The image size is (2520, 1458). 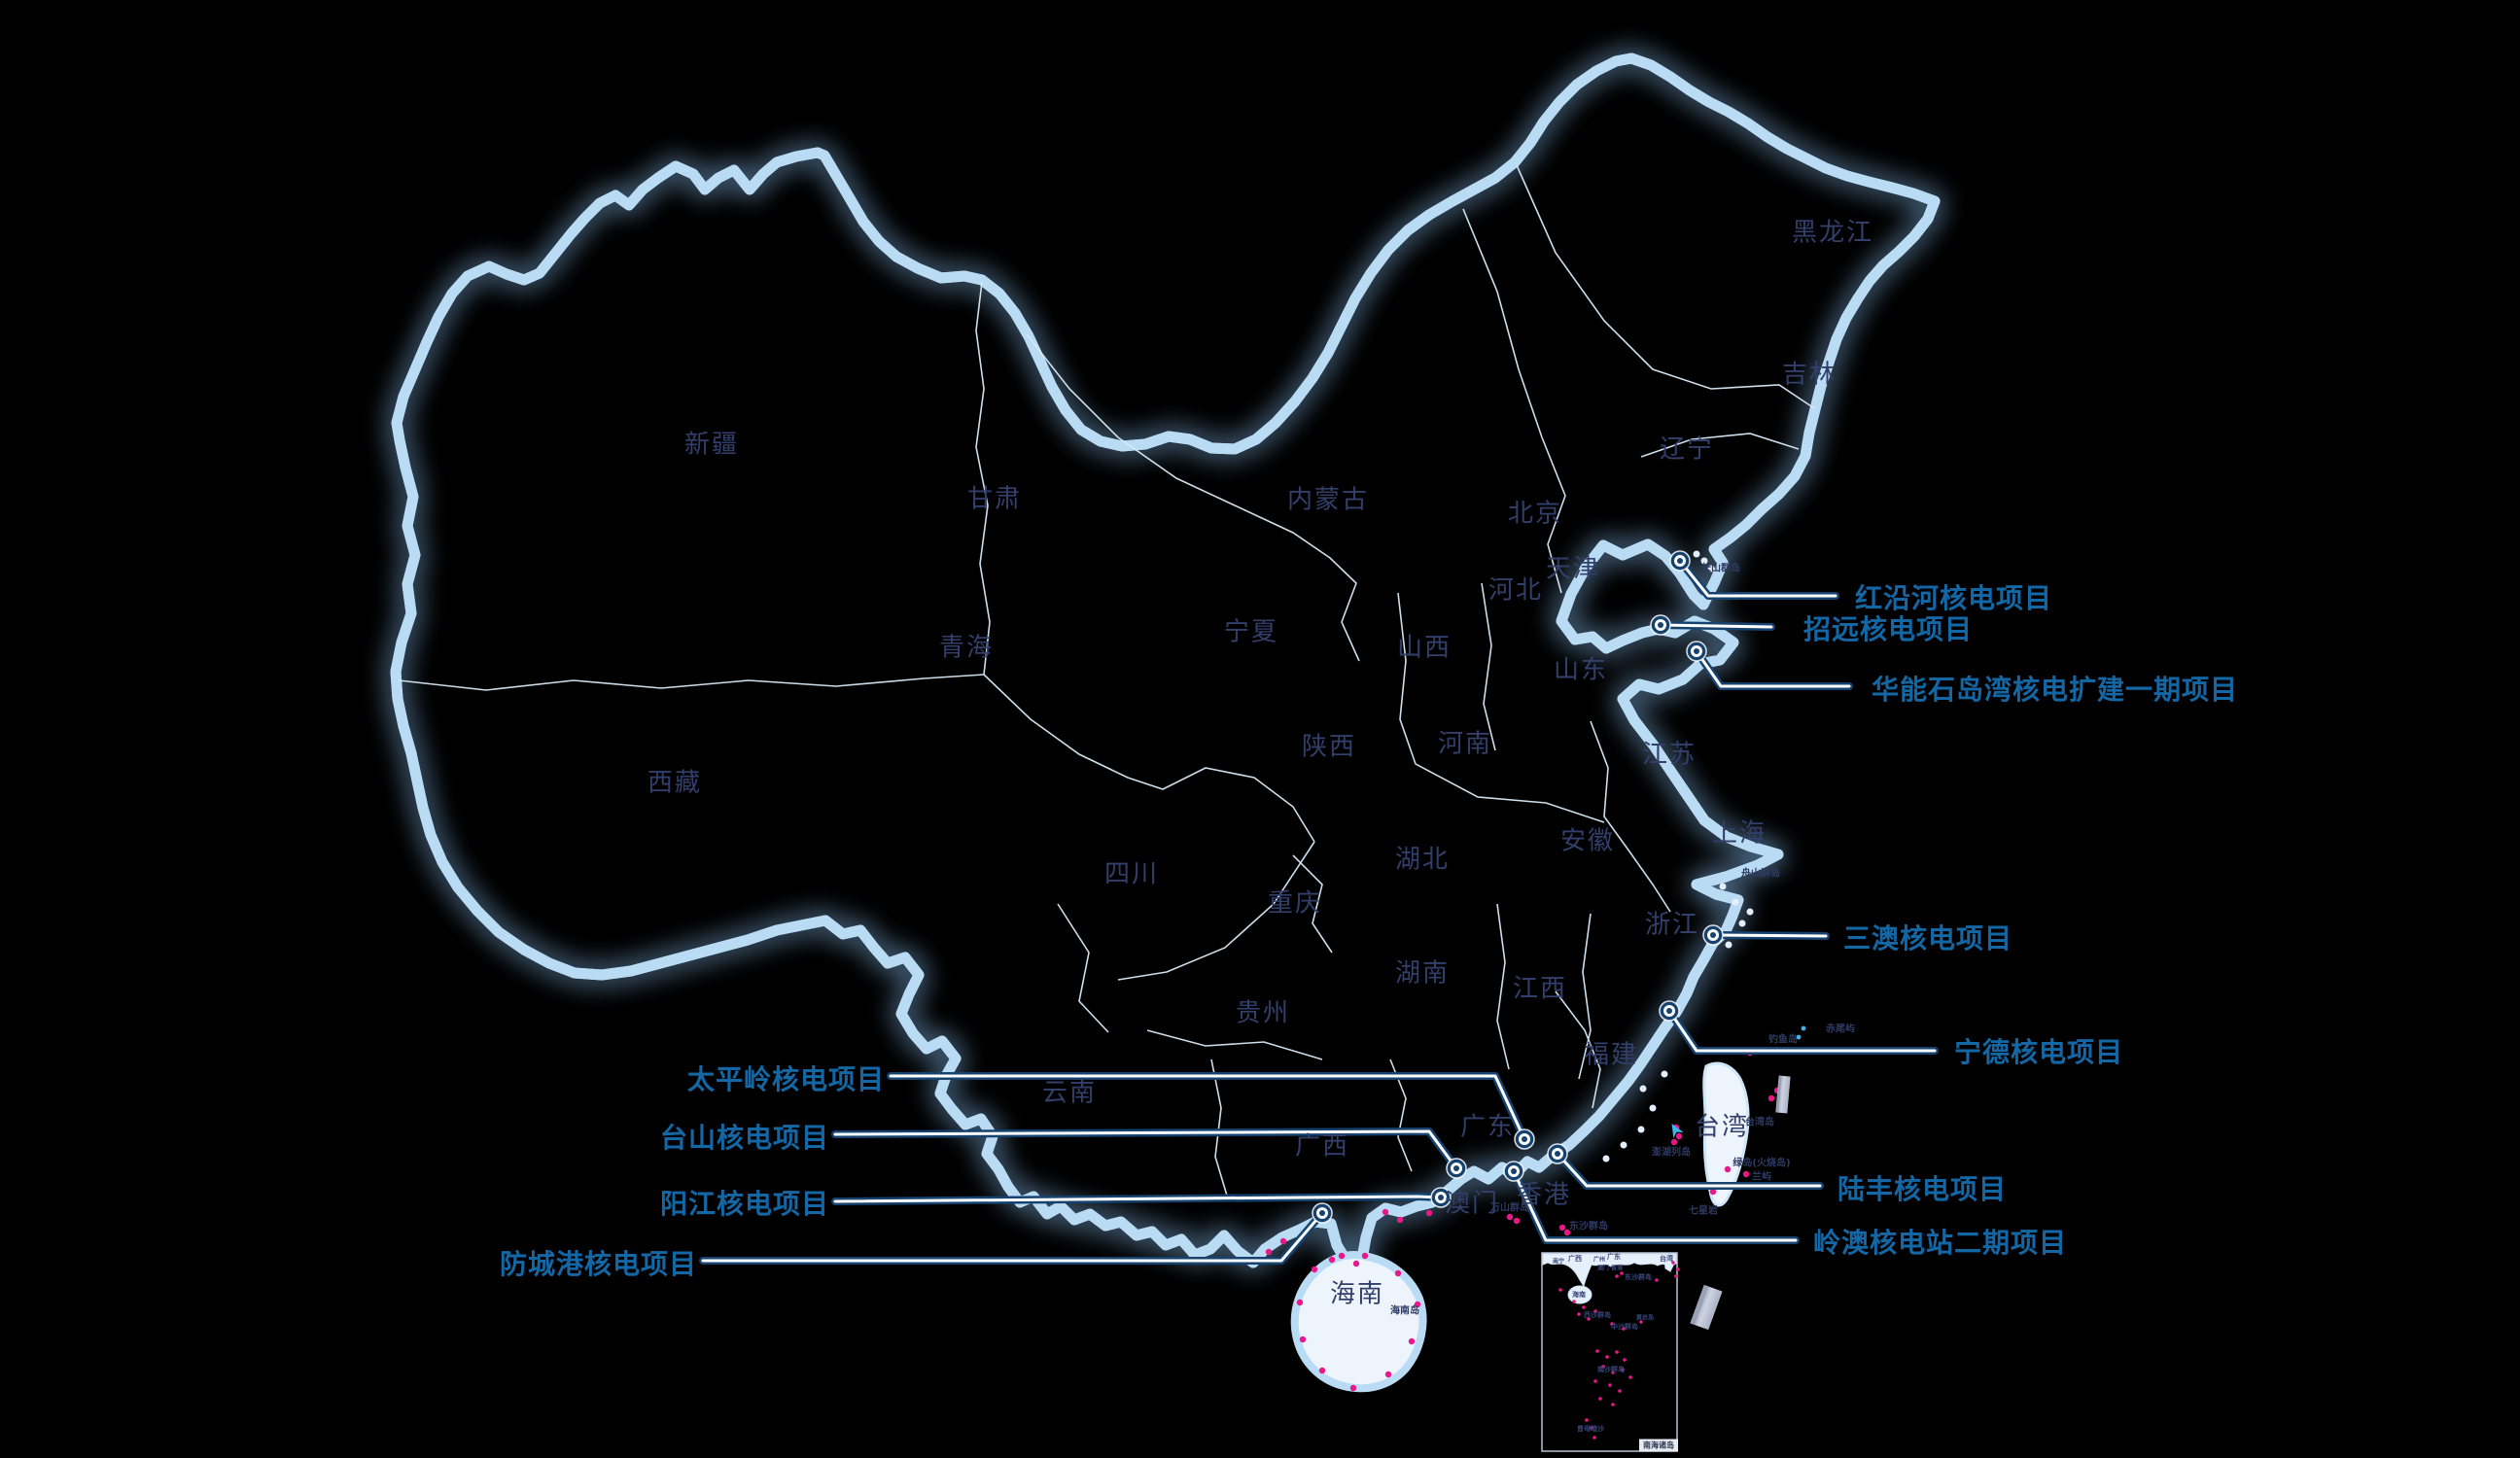 What do you see at coordinates (1677, 1131) in the screenshot?
I see `cyan-arrow-icon` at bounding box center [1677, 1131].